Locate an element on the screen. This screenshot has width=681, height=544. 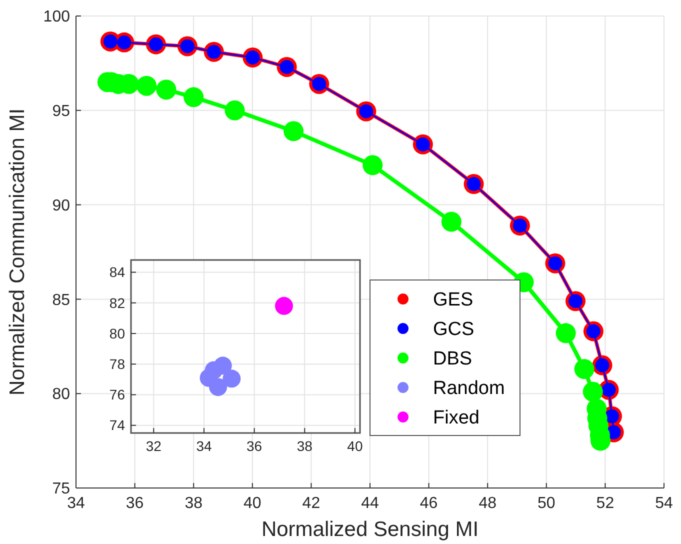
y-tick-label: 85 is located at coordinates (61, 300).